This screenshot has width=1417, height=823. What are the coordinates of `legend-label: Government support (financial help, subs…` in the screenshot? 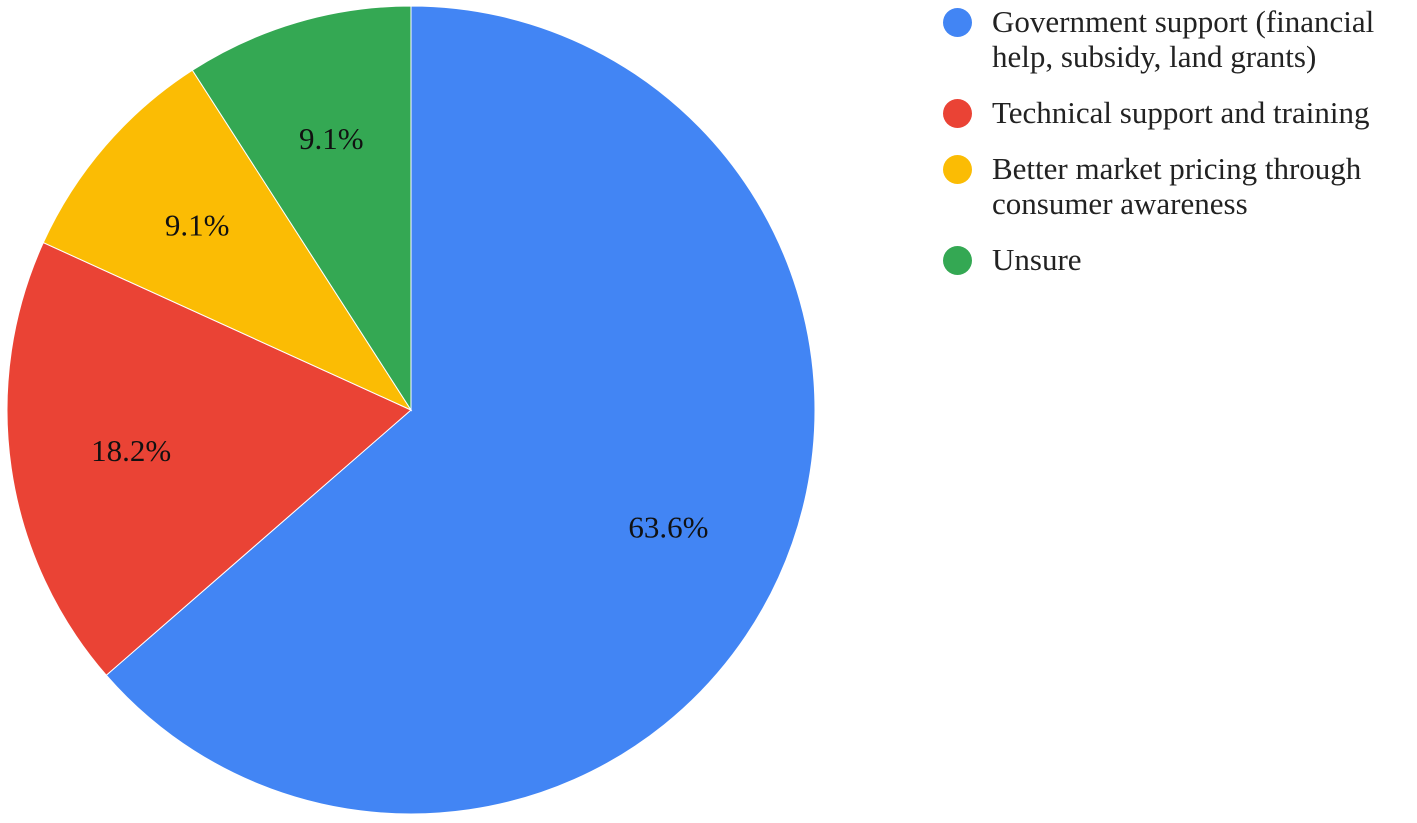 It's located at (1183, 39).